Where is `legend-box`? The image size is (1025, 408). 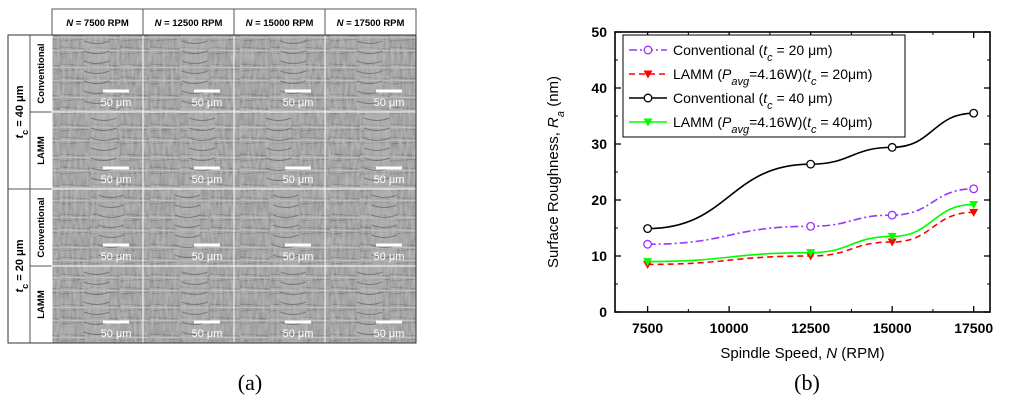
legend-box is located at coordinates (764, 86).